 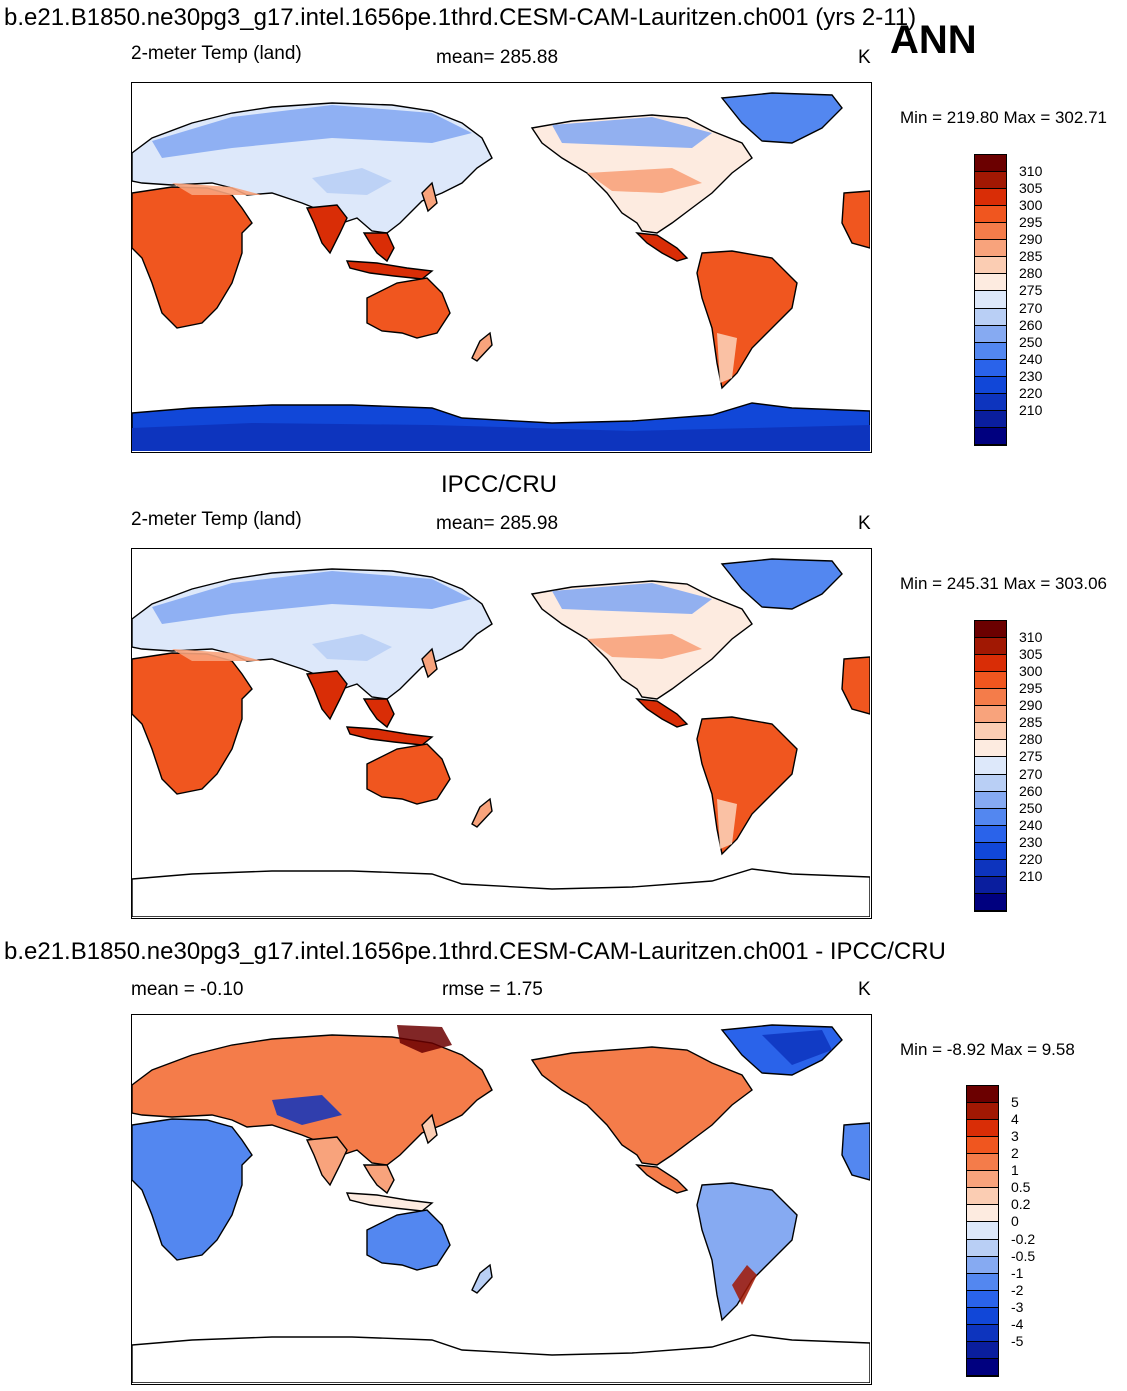 I want to click on panel1-land-westafr_right, so click(x=855, y=219).